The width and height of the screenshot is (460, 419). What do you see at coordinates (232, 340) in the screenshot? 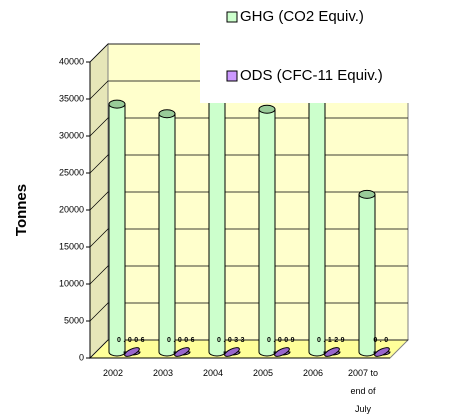
I see `data-label: 0.033` at bounding box center [232, 340].